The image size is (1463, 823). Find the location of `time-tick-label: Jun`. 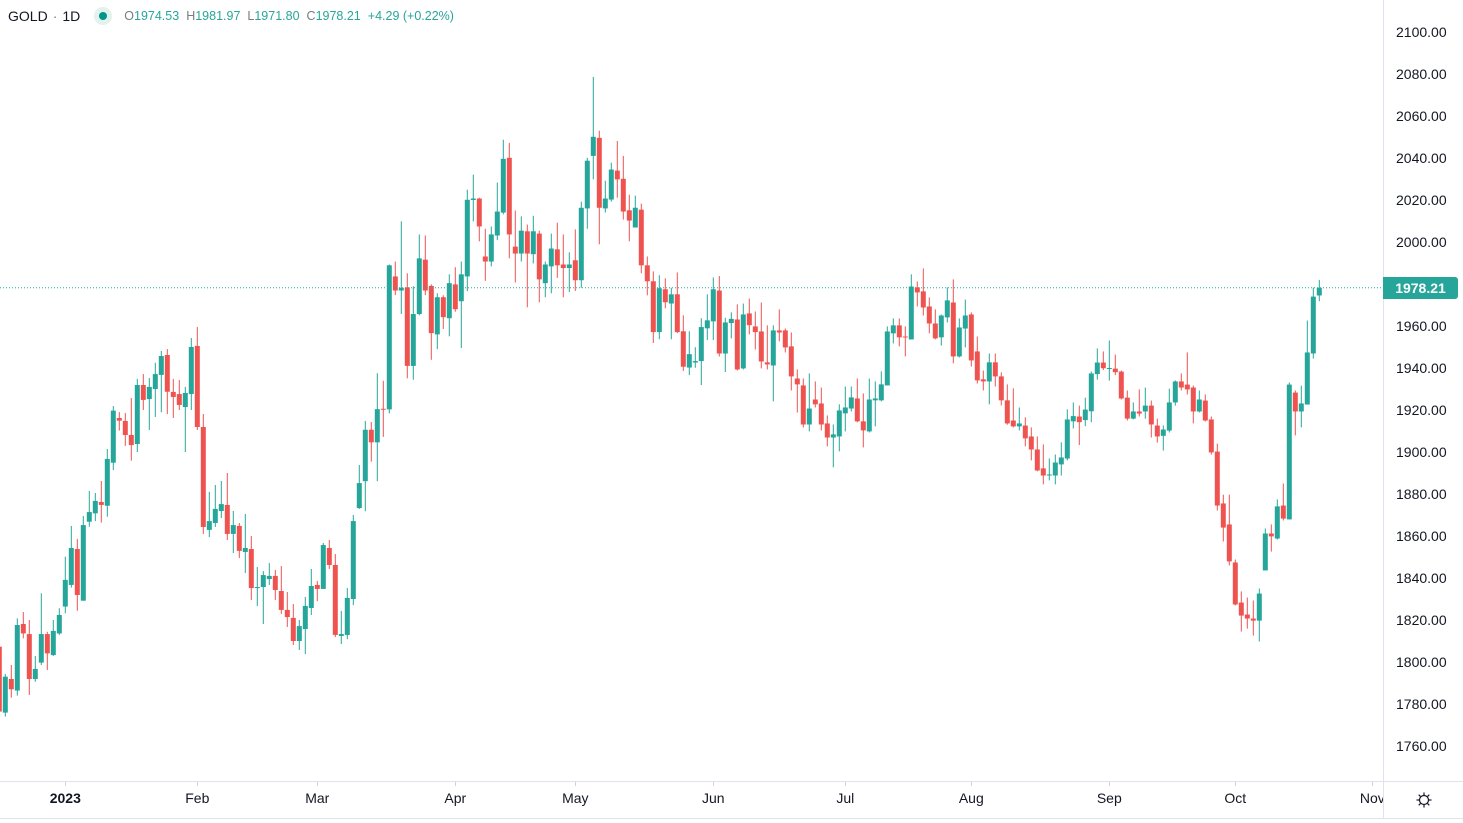

time-tick-label: Jun is located at coordinates (713, 798).